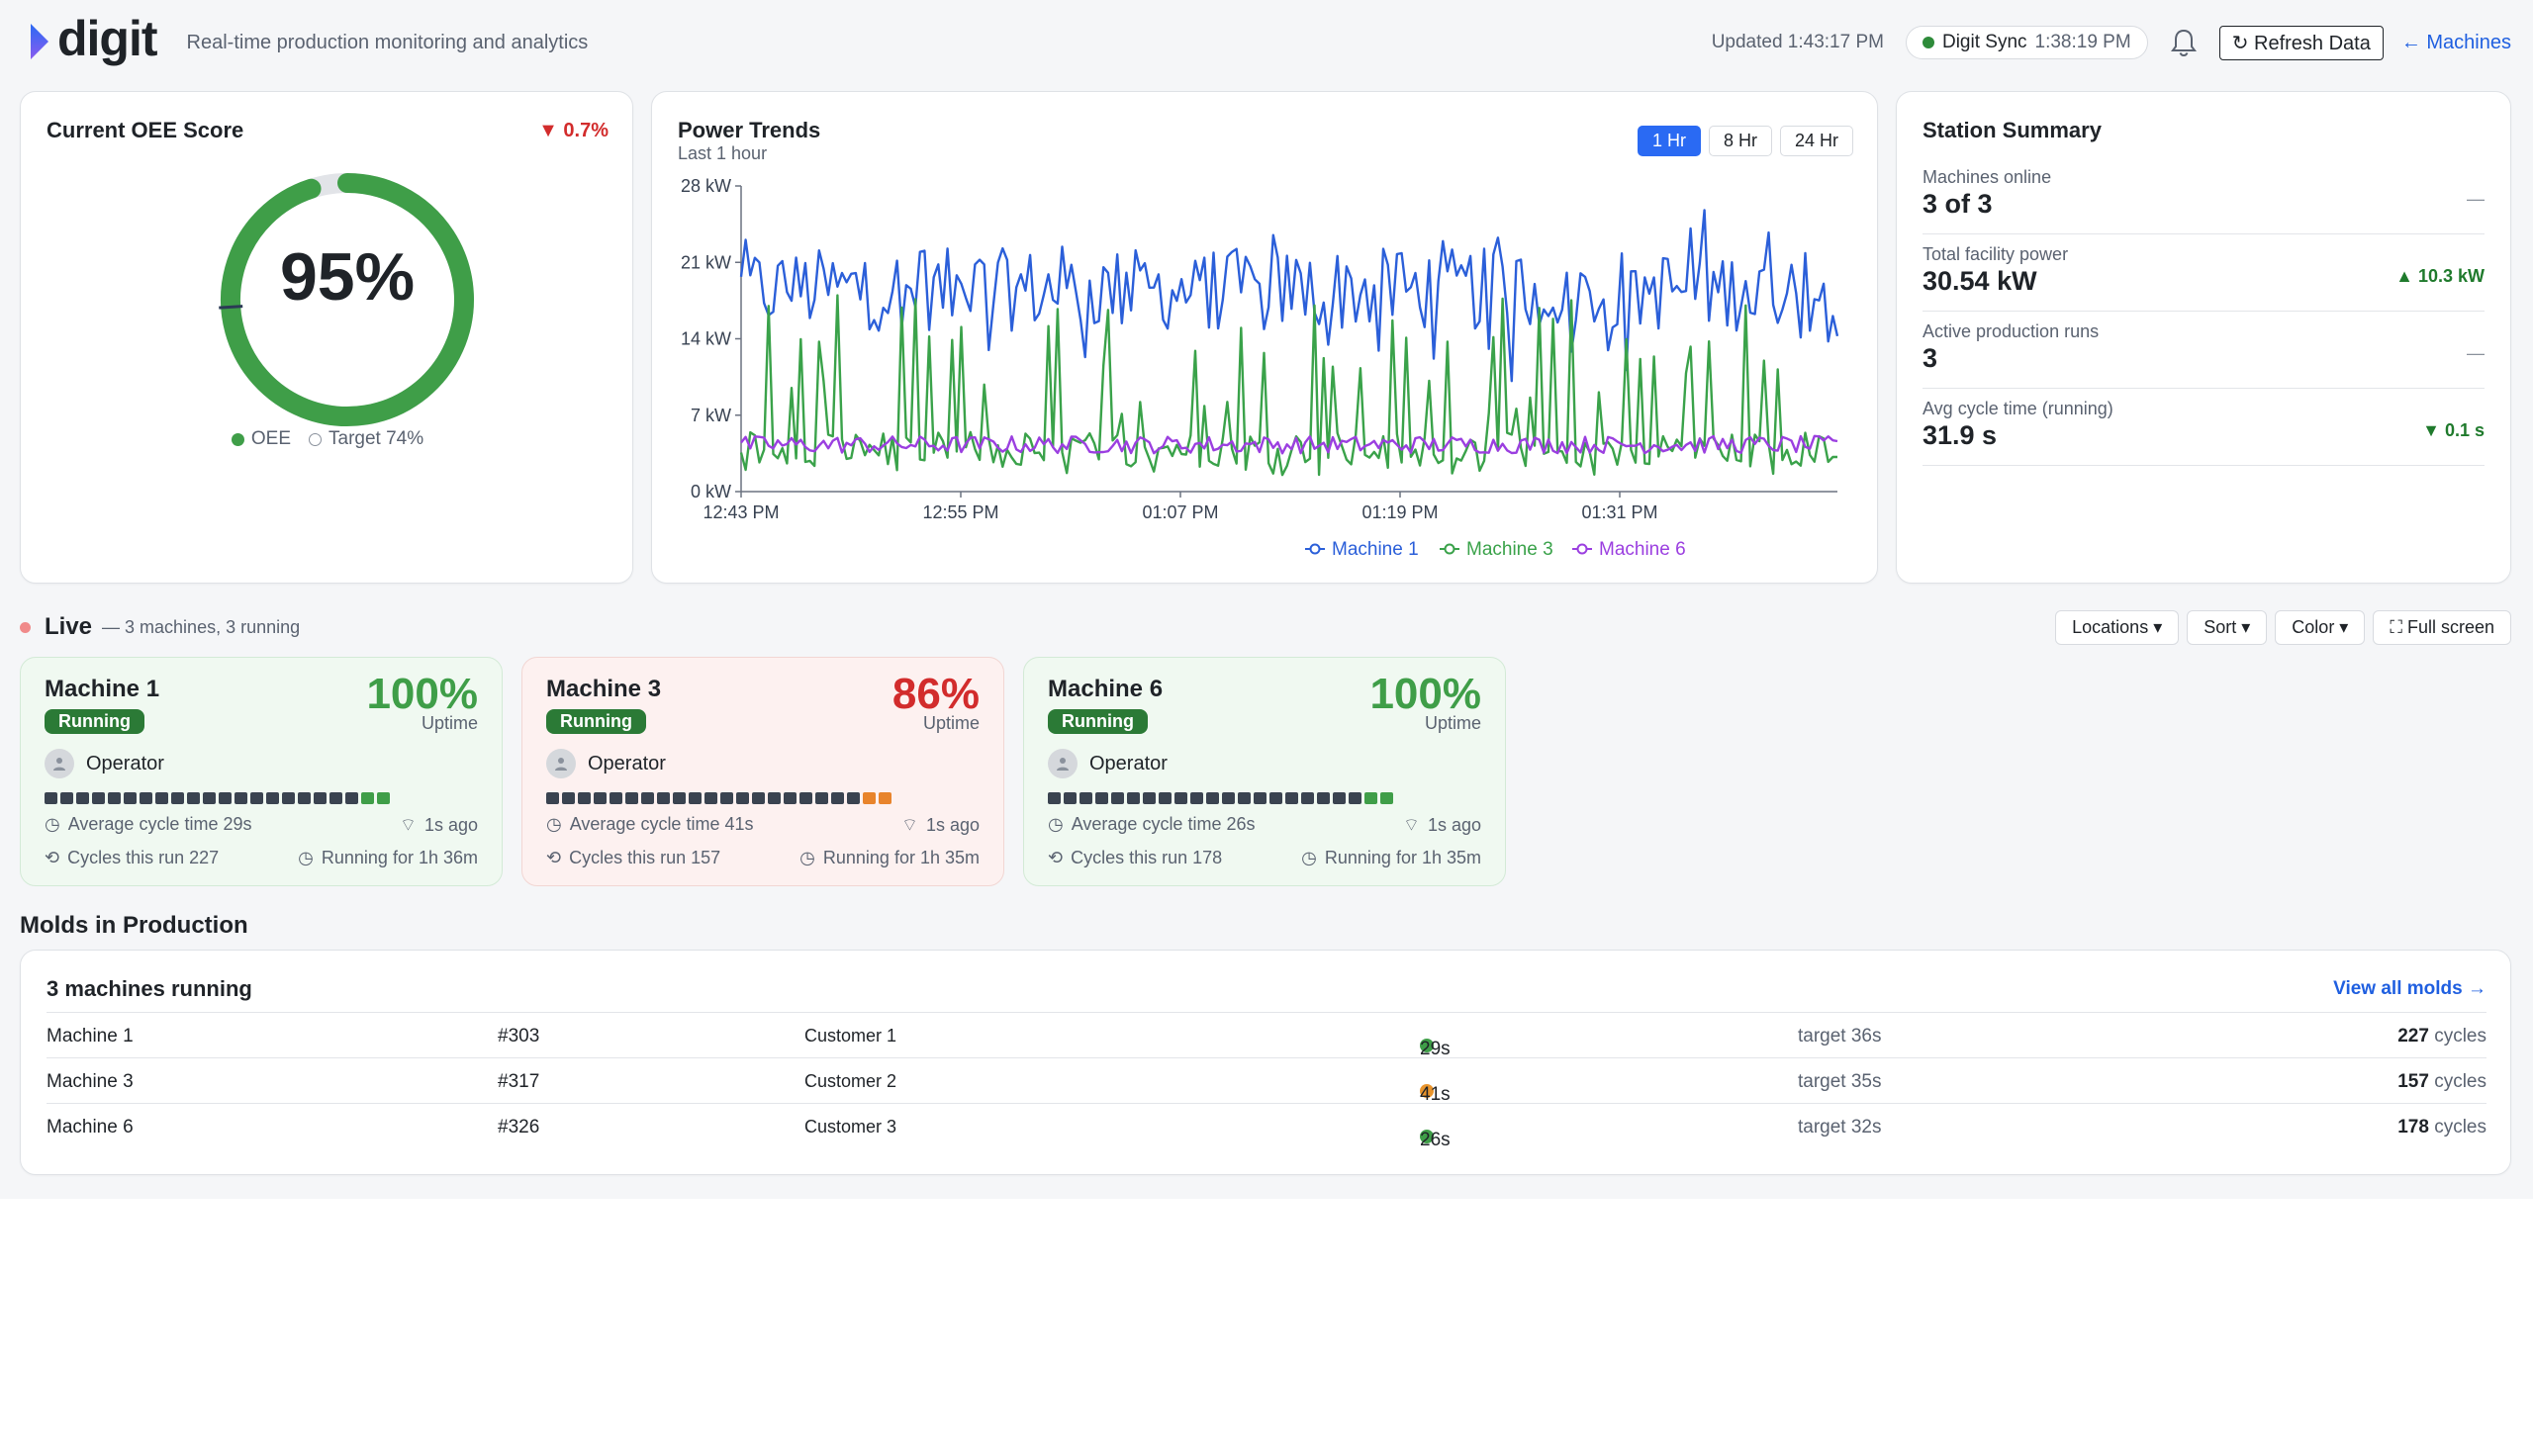 The image size is (2533, 1456). What do you see at coordinates (400, 857) in the screenshot?
I see `running-for-text: Running for 1h 36m` at bounding box center [400, 857].